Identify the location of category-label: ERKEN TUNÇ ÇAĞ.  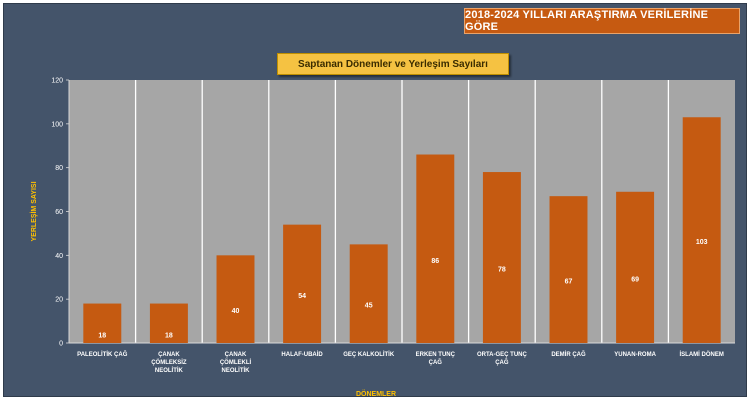
(436, 359).